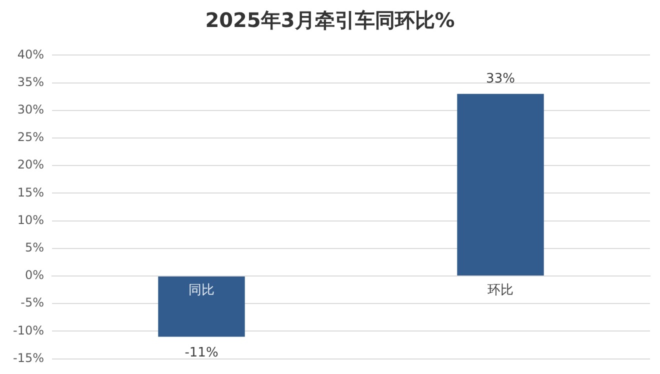  Describe the element at coordinates (30, 109) in the screenshot. I see `y-tick-label: 30%` at that location.